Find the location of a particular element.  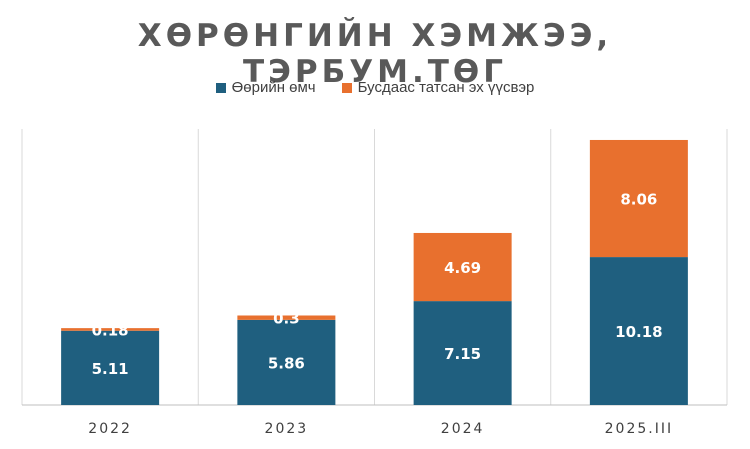

bar-equity-2024 is located at coordinates (462, 353).